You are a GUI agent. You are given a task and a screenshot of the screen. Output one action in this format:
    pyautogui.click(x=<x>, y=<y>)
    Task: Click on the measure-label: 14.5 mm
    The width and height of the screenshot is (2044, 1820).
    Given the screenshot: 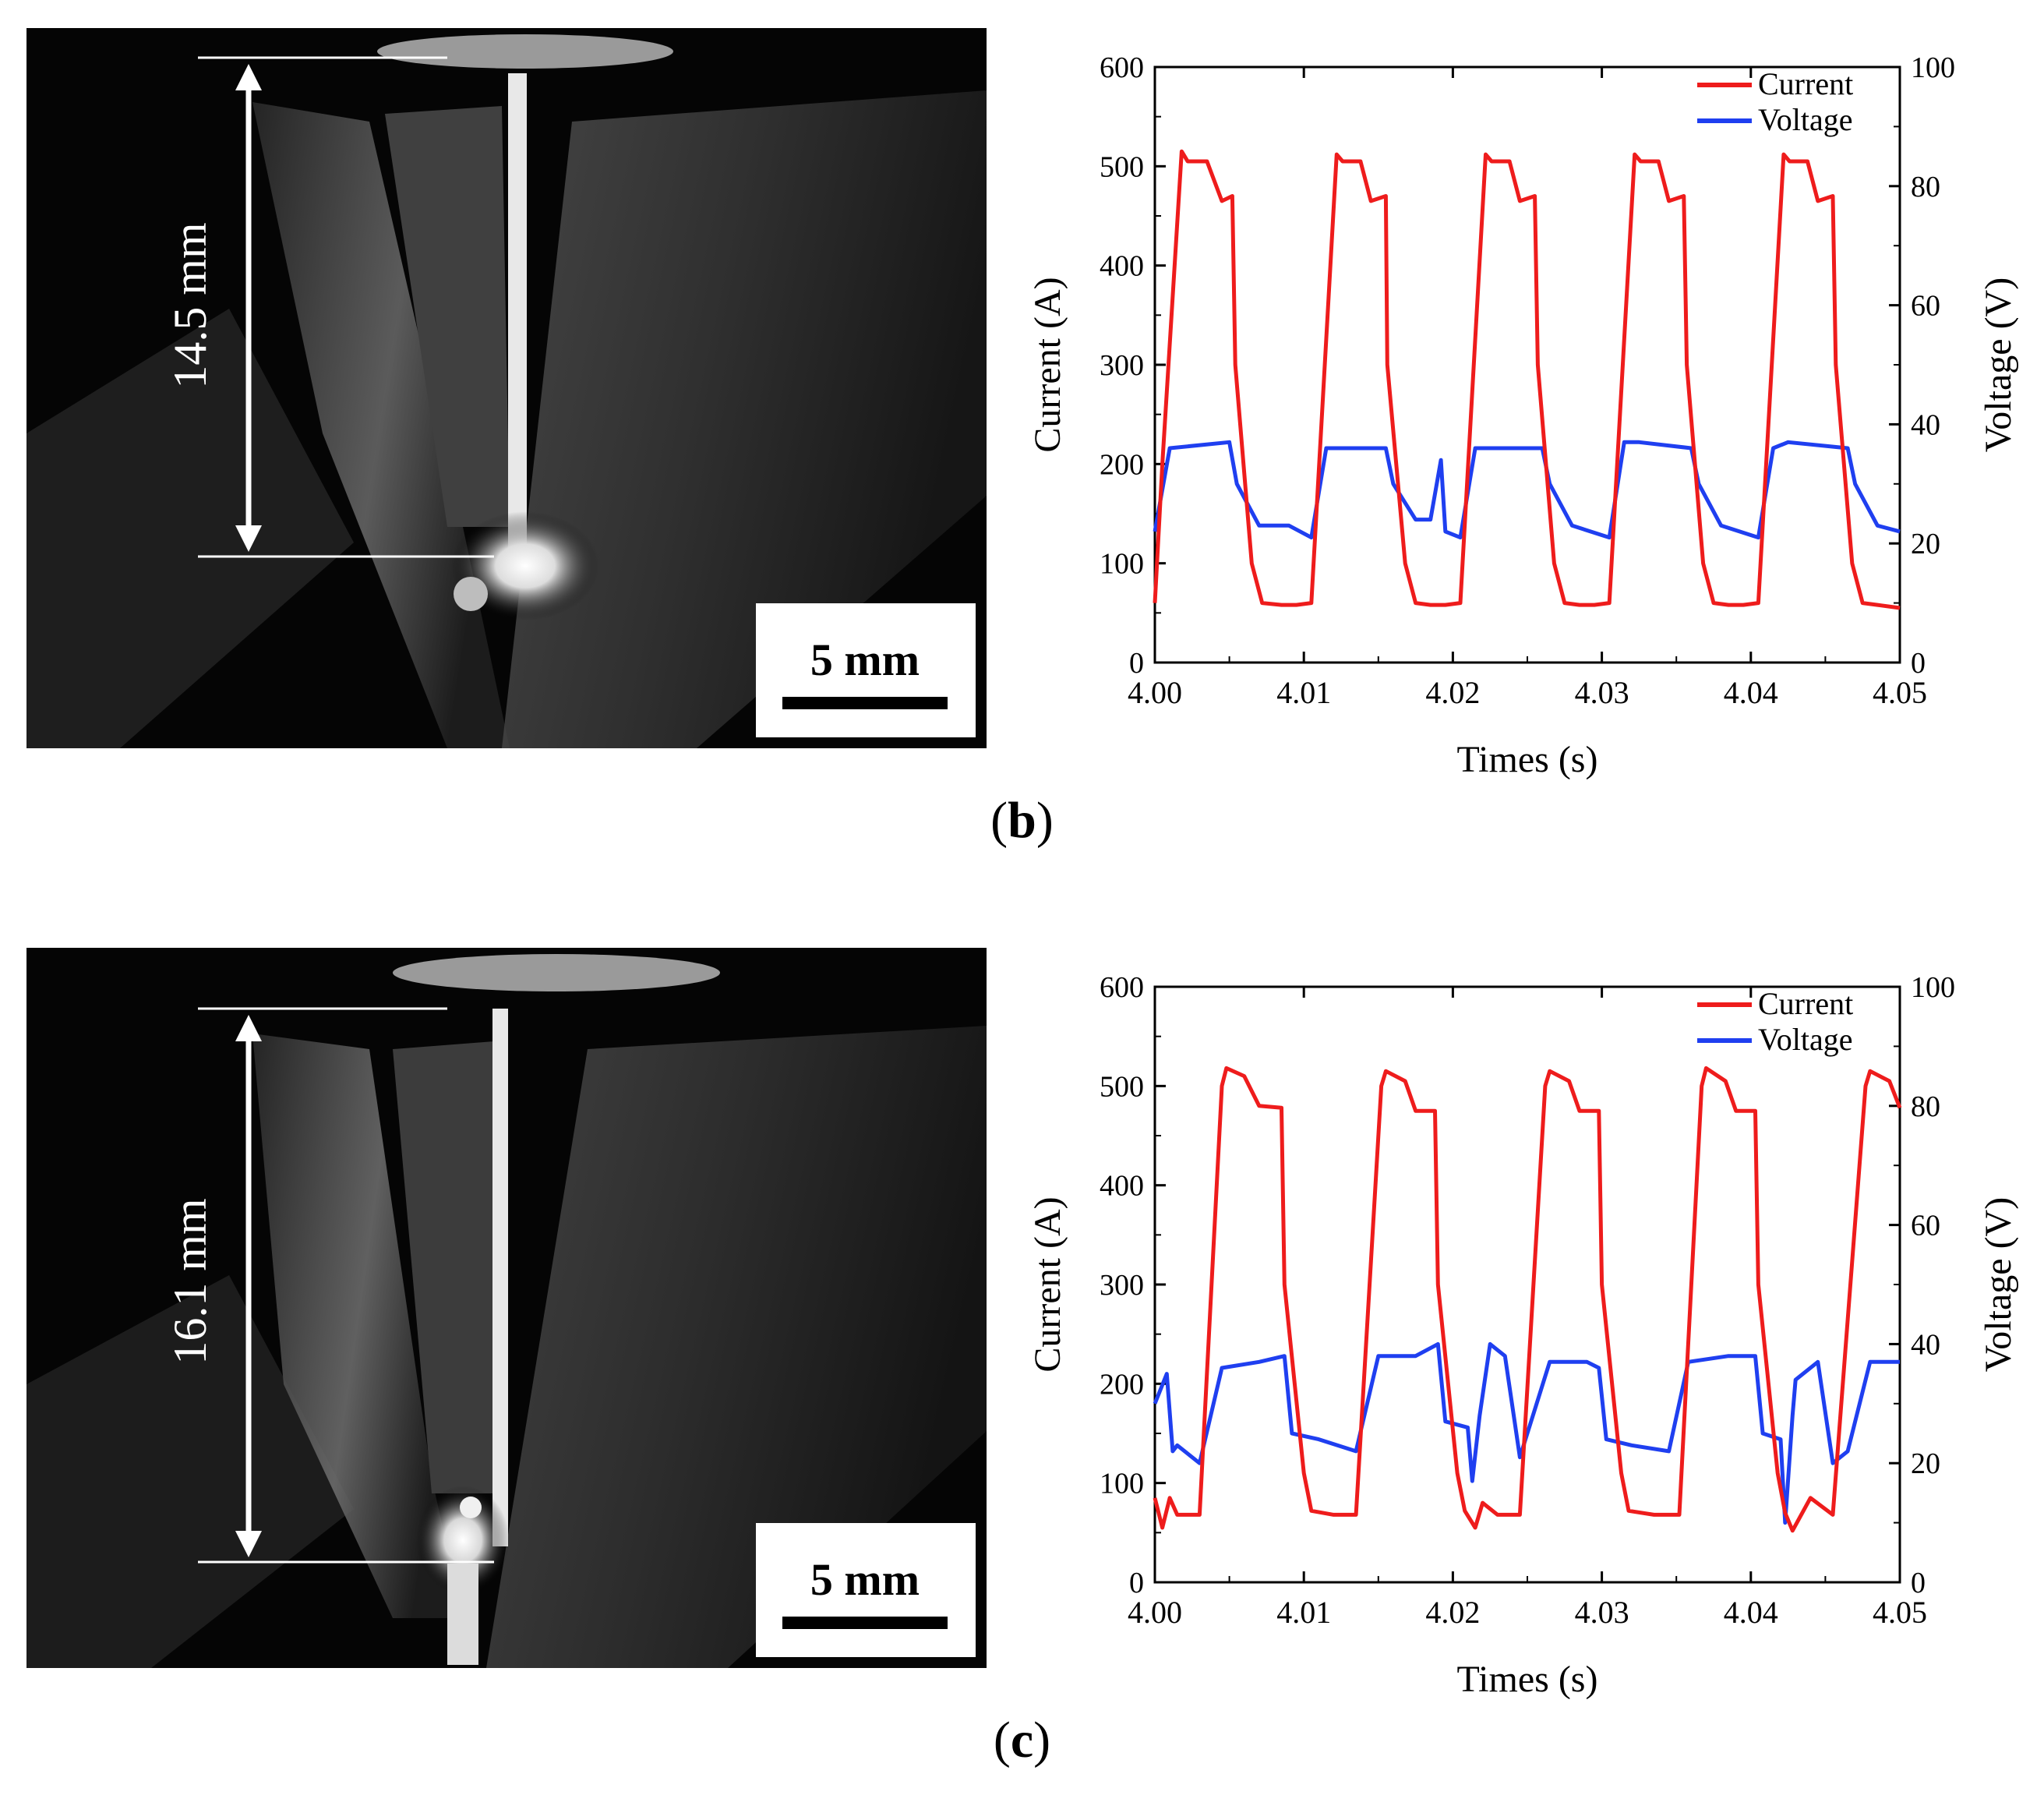 What is the action you would take?
    pyautogui.click(x=190, y=305)
    